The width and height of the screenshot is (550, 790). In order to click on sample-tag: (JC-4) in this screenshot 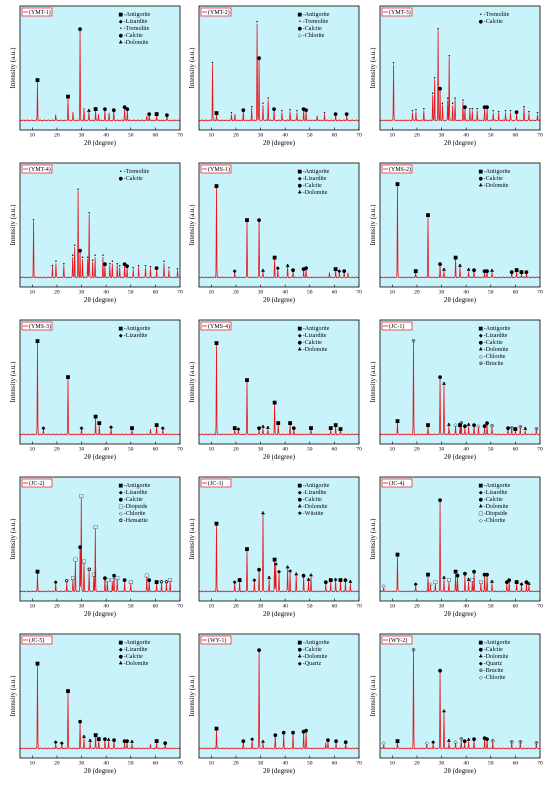, I will do `click(396, 483)`.